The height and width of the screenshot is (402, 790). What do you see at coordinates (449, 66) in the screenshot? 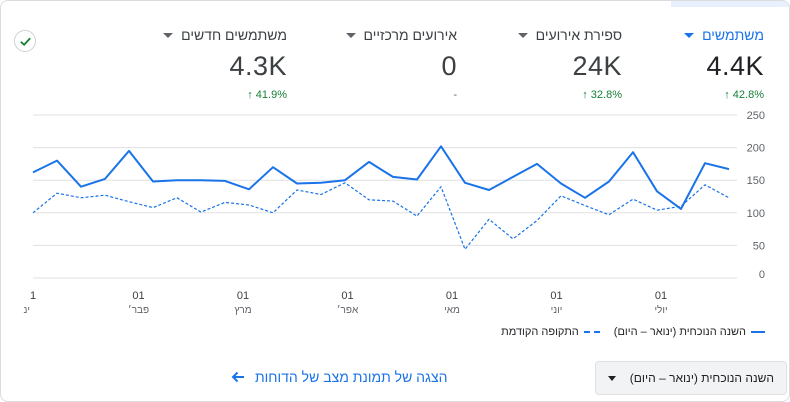
I see `metric-value: 0` at bounding box center [449, 66].